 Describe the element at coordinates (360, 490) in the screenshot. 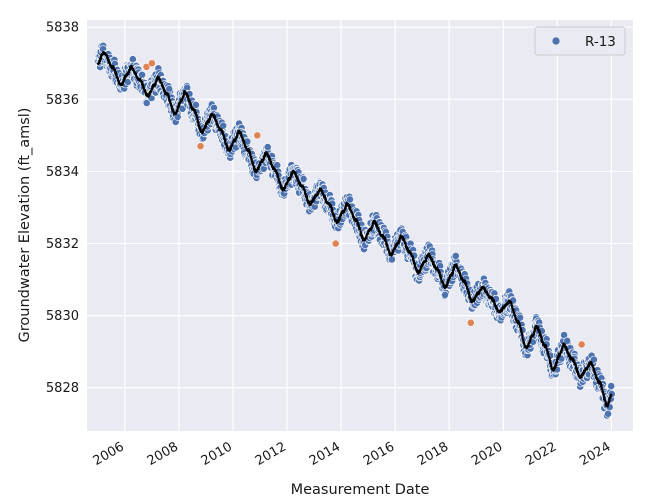

I see `x-axis-label: Measurement Date` at that location.